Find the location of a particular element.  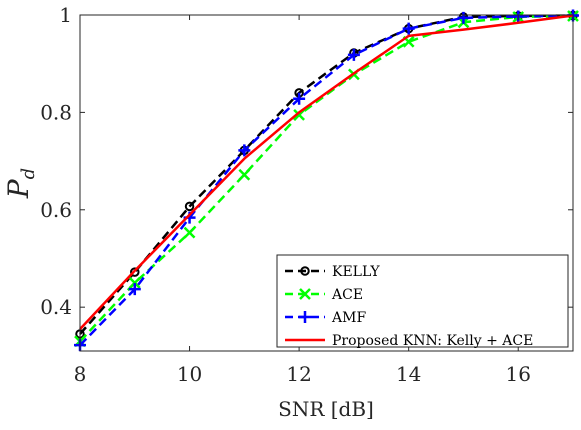

legend-label-proposed-knn-kelly-ace: Proposed KNN: Kelly + ACE is located at coordinates (432, 341).